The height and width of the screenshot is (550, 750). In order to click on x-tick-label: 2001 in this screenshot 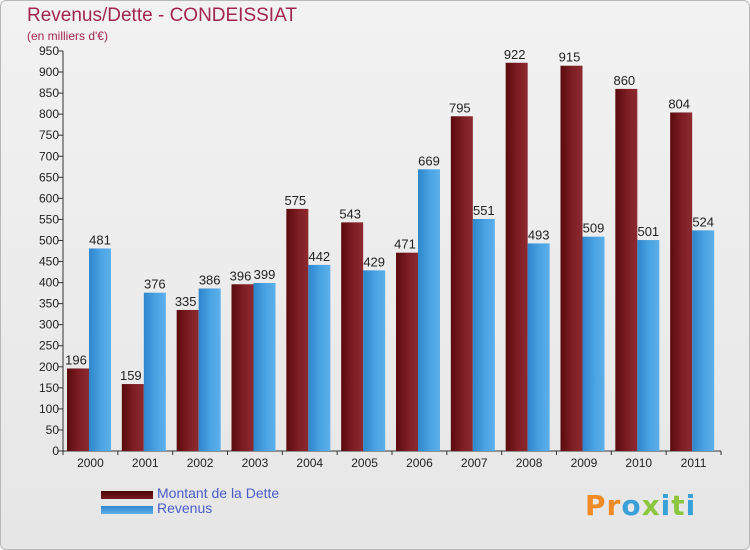, I will do `click(145, 463)`.